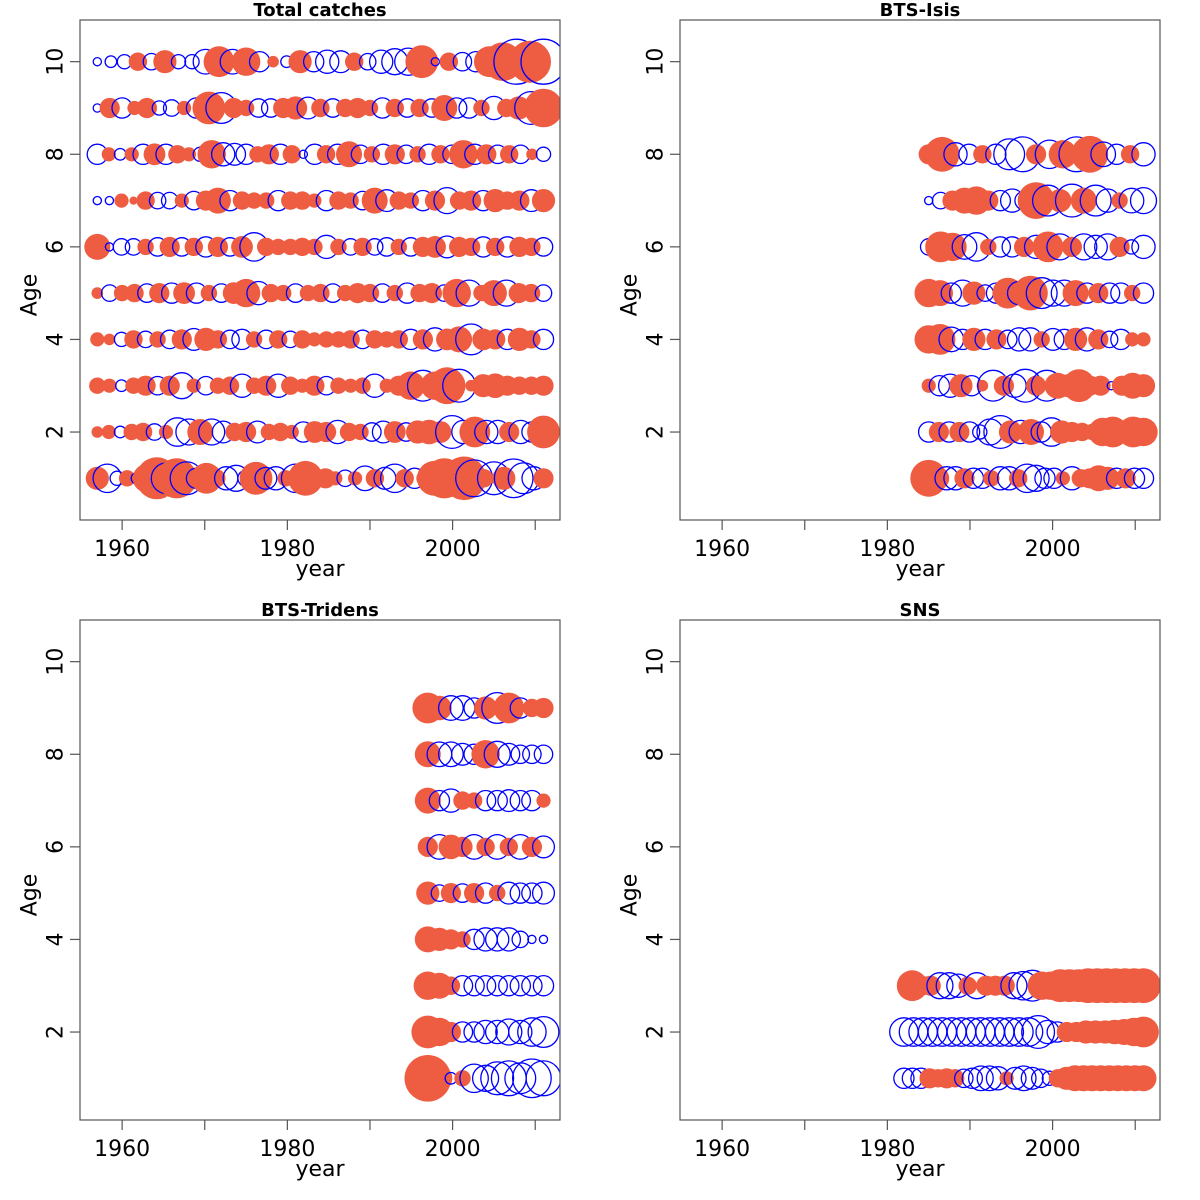  What do you see at coordinates (920, 10) in the screenshot?
I see `chart-title: BTS-Isis` at bounding box center [920, 10].